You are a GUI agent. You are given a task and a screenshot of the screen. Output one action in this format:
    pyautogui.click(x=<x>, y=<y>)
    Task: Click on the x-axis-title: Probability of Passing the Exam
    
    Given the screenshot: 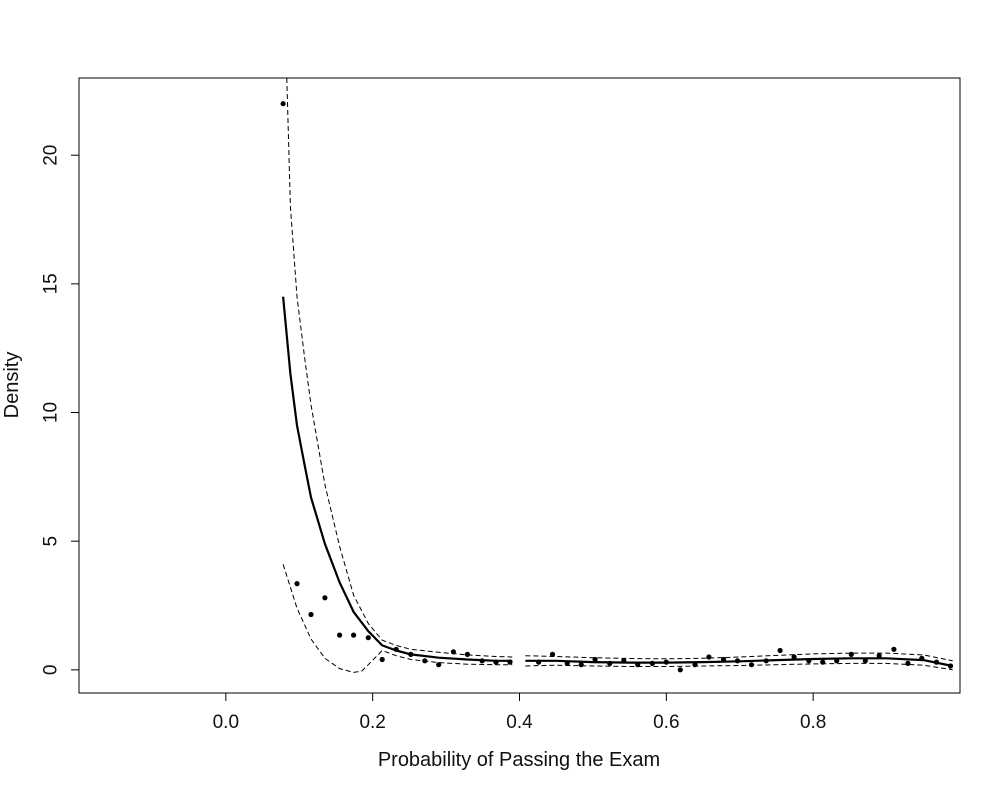 What is the action you would take?
    pyautogui.click(x=519, y=760)
    